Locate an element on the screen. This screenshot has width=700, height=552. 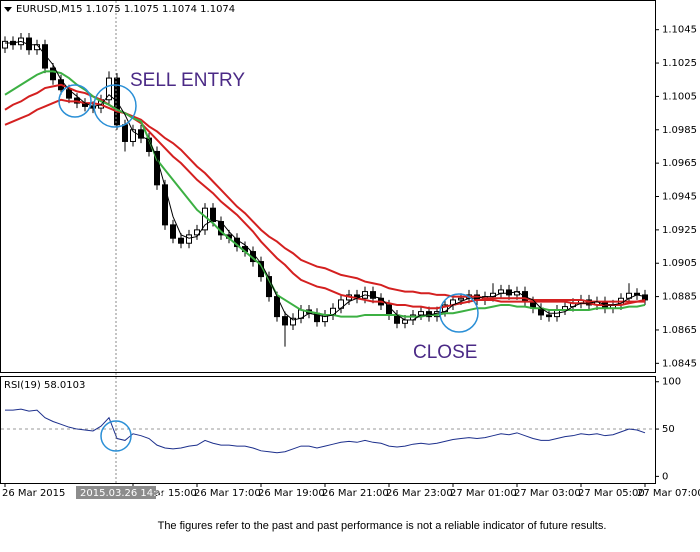
y-tick-label: 1.0865 is located at coordinates (679, 330).